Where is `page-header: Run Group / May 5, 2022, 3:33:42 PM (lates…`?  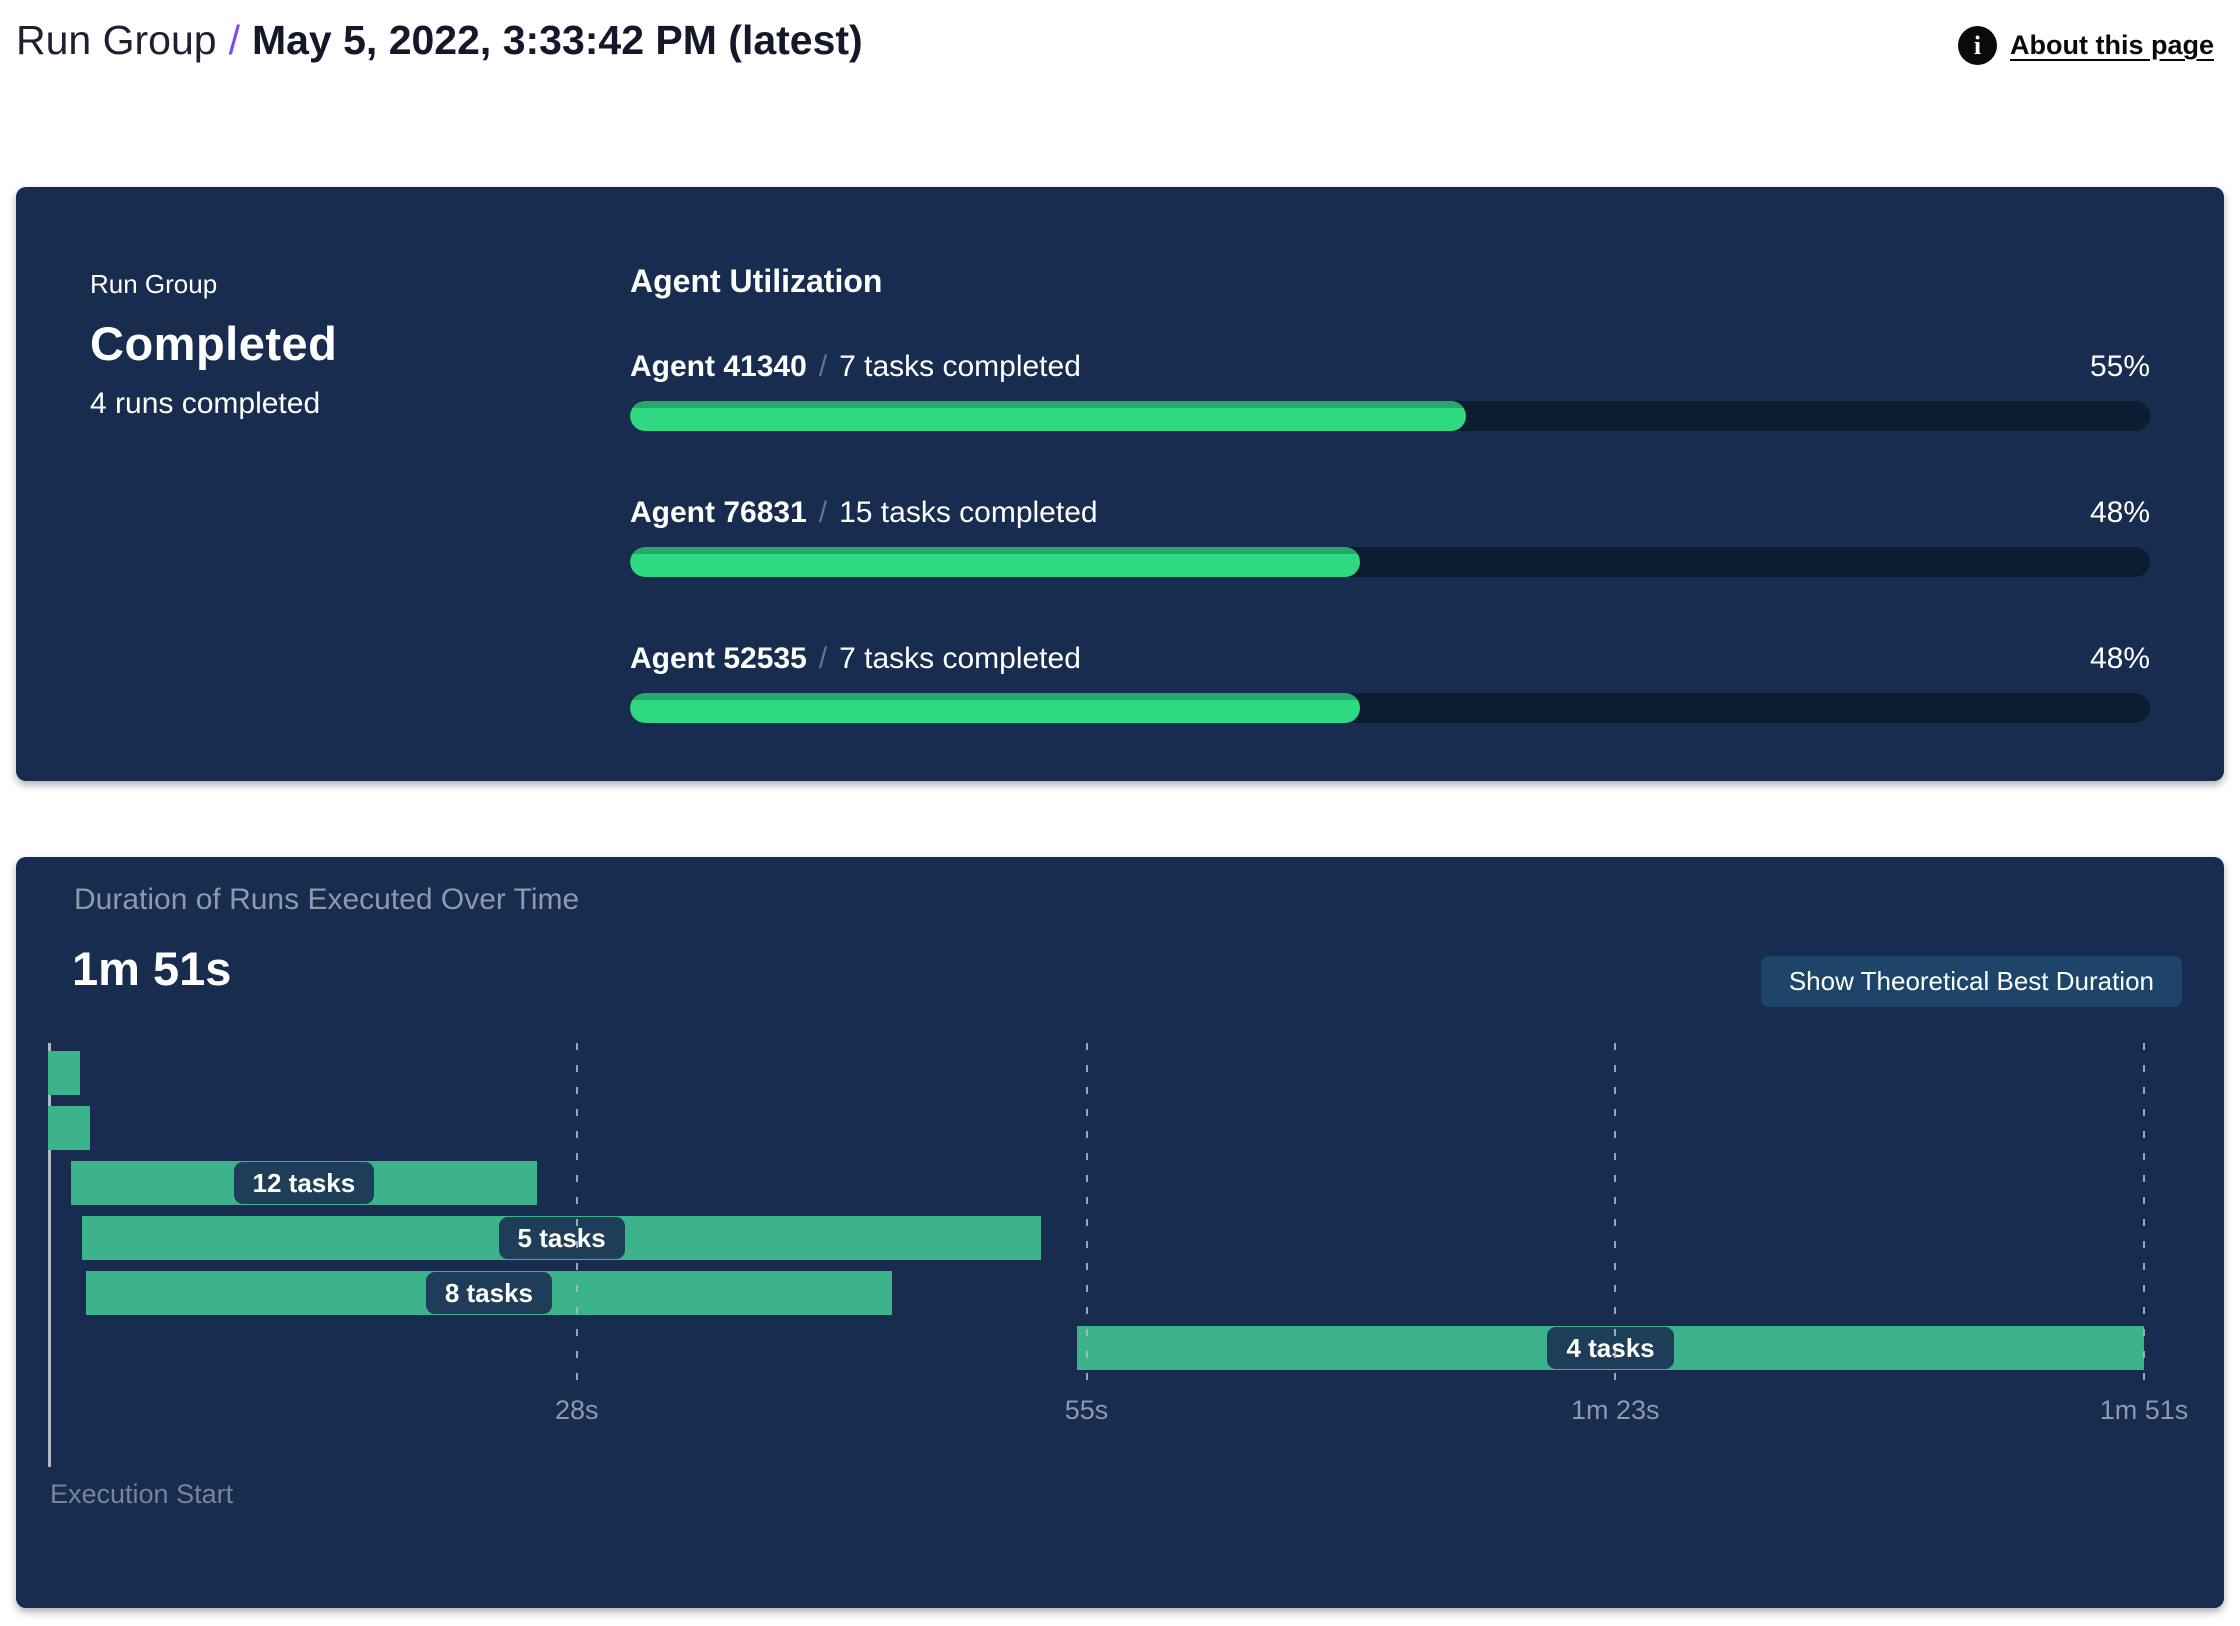 page-header: Run Group / May 5, 2022, 3:33:42 PM (lates… is located at coordinates (1120, 46).